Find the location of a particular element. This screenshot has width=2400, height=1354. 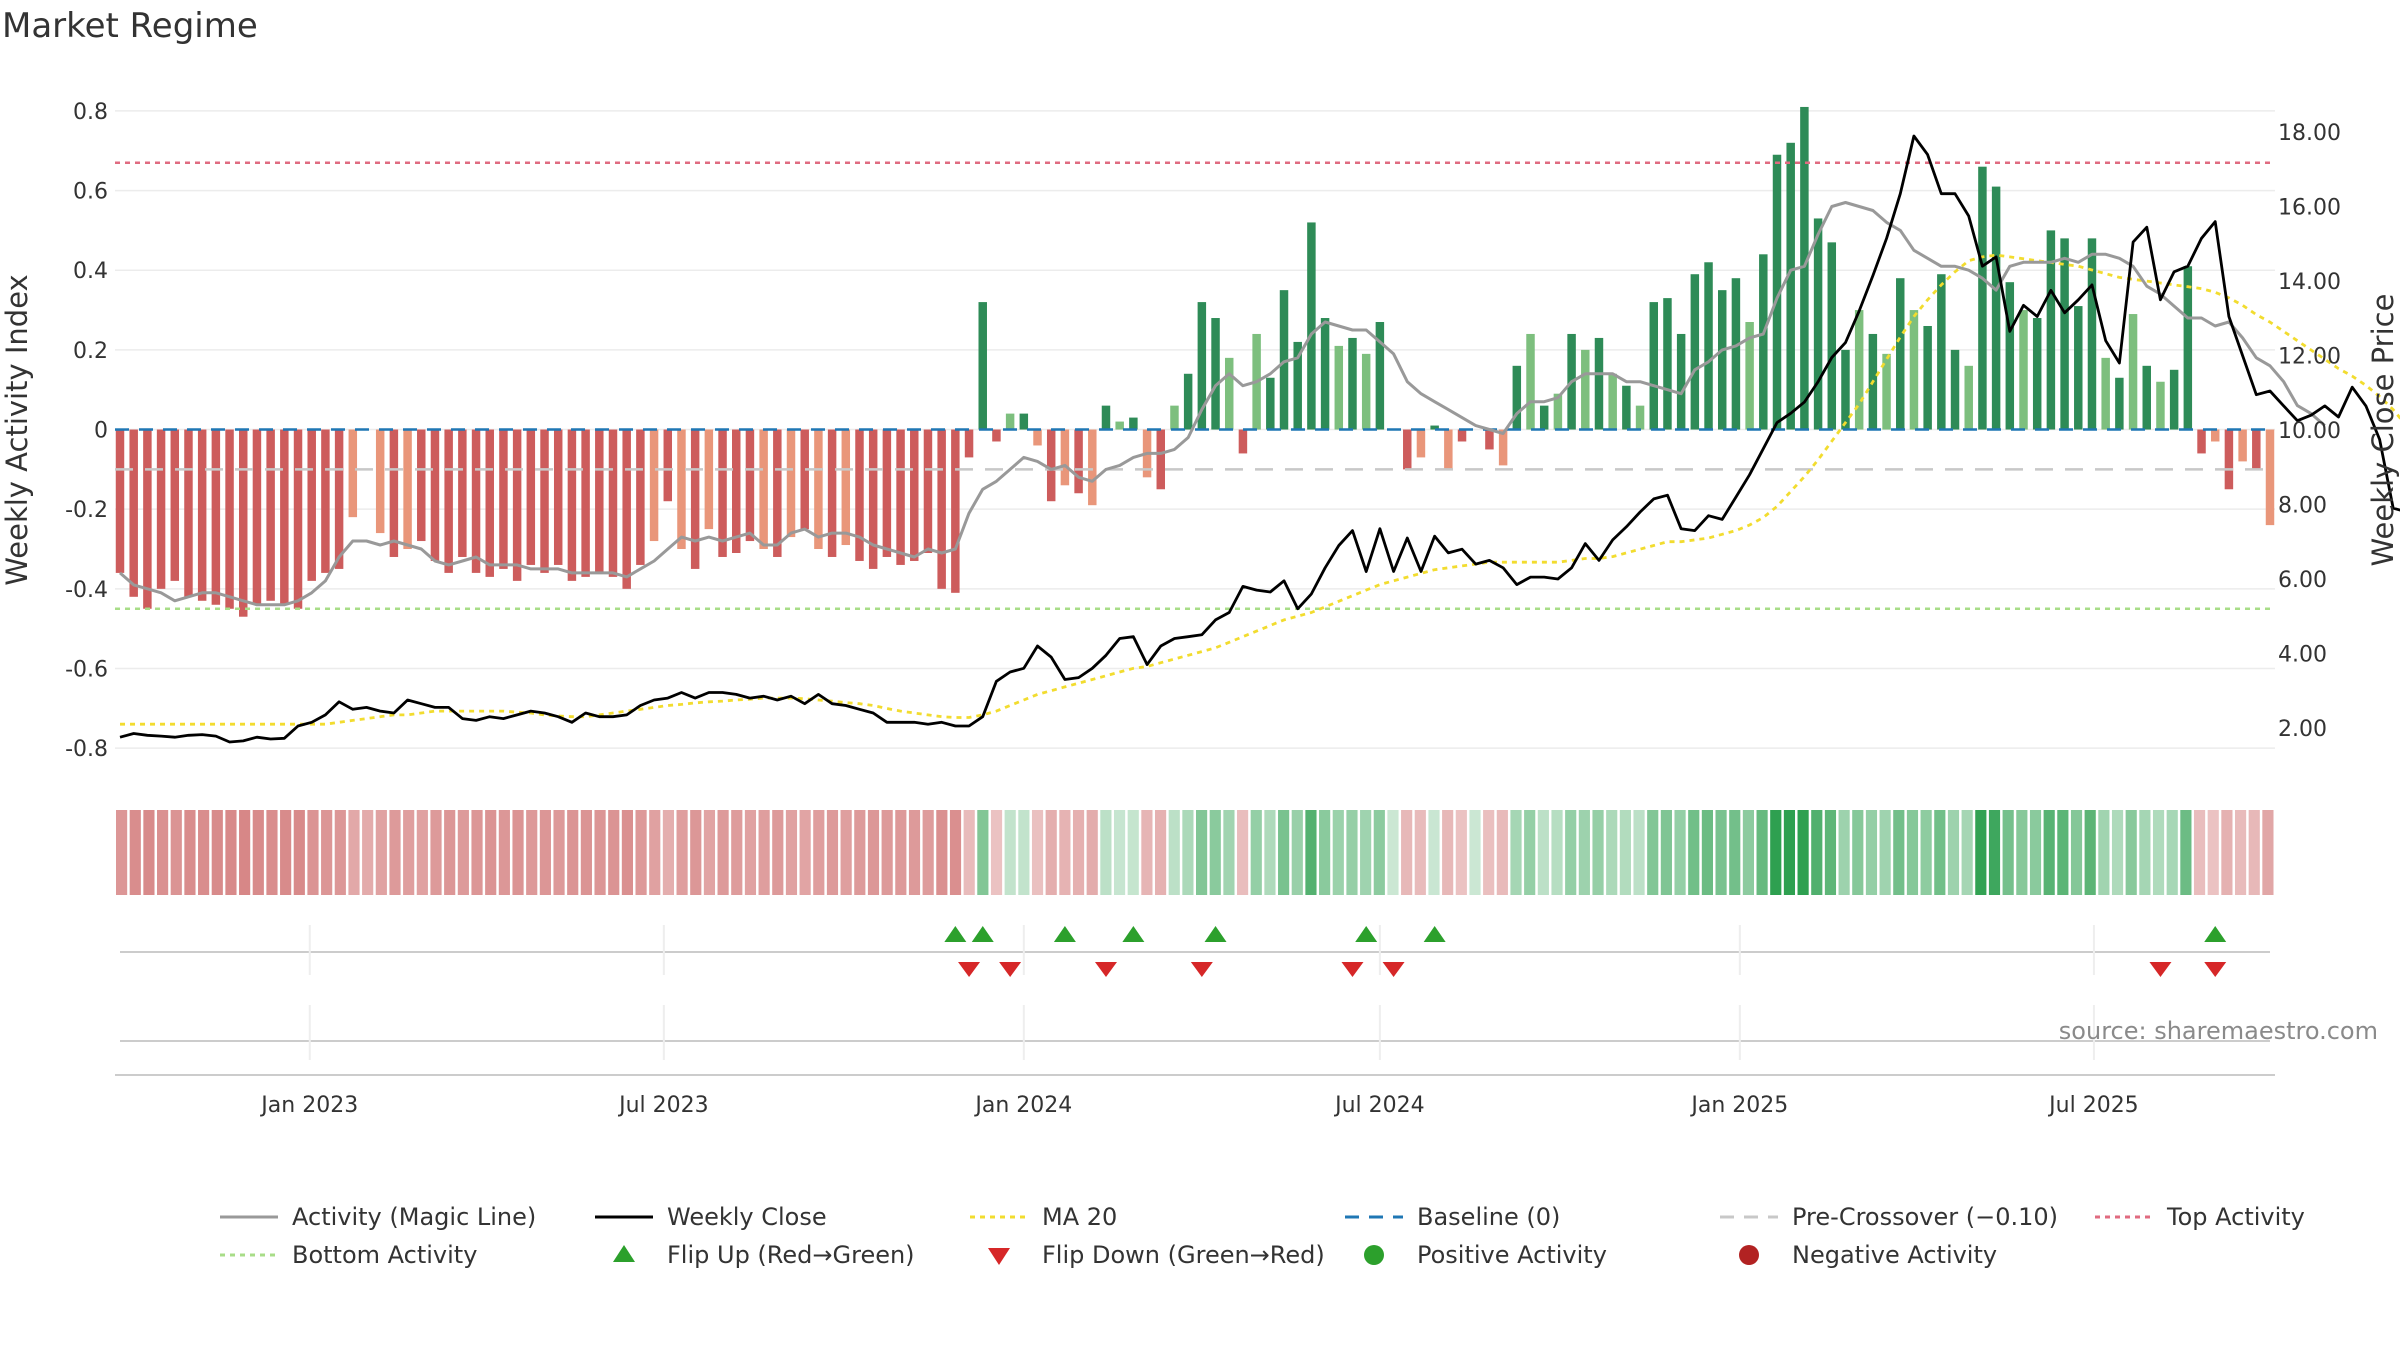

legend-label: Positive Activity is located at coordinates (1512, 1255).